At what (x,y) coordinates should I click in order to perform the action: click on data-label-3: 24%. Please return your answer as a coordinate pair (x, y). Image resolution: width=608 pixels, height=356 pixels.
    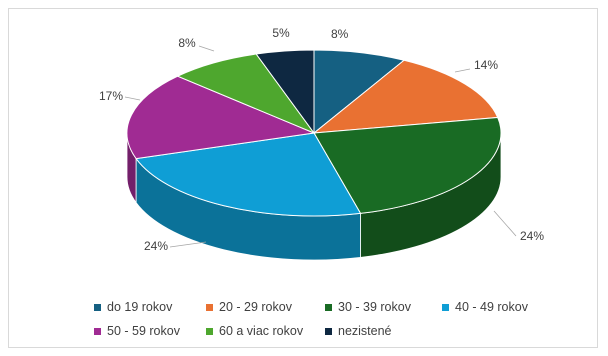
    Looking at the image, I should click on (156, 246).